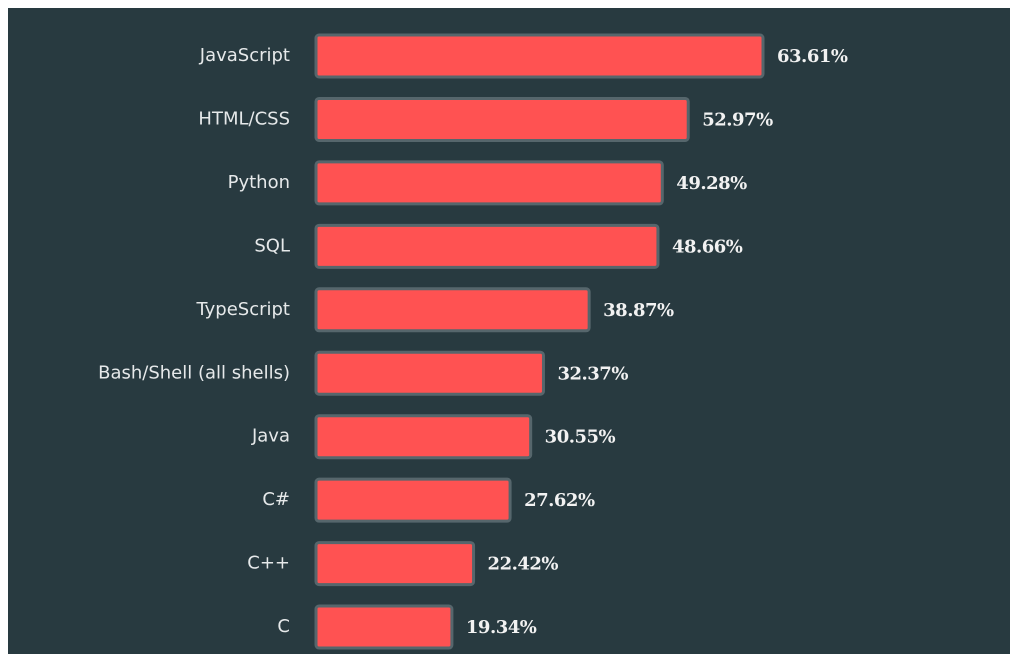 The width and height of the screenshot is (1018, 654). I want to click on category-label: C, so click(283, 626).